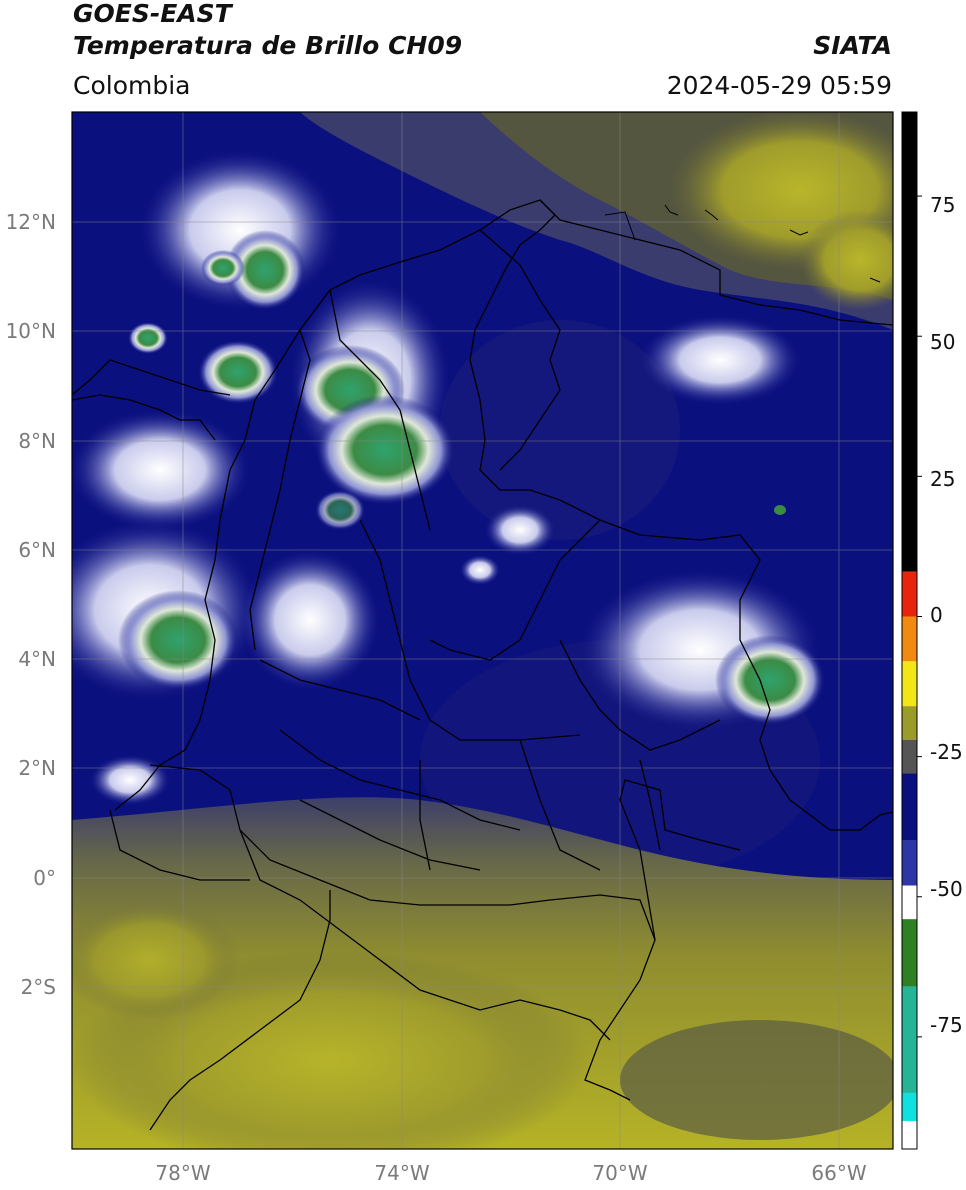 This screenshot has height=1190, width=966. What do you see at coordinates (30, 331) in the screenshot?
I see `lat-label-10n: 10°N` at bounding box center [30, 331].